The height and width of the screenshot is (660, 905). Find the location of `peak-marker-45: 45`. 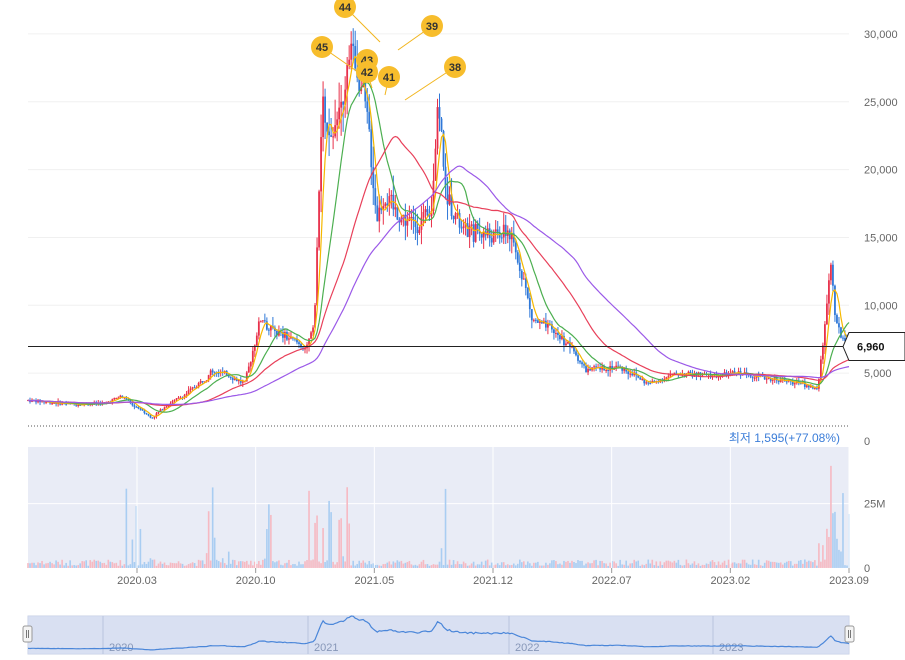

peak-marker-45: 45 is located at coordinates (335, 54).